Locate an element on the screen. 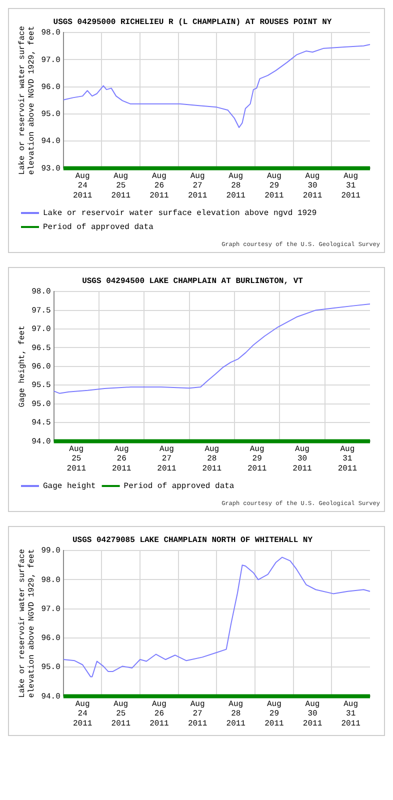 The image size is (393, 800). y-tick-label: 99.0 is located at coordinates (51, 551).